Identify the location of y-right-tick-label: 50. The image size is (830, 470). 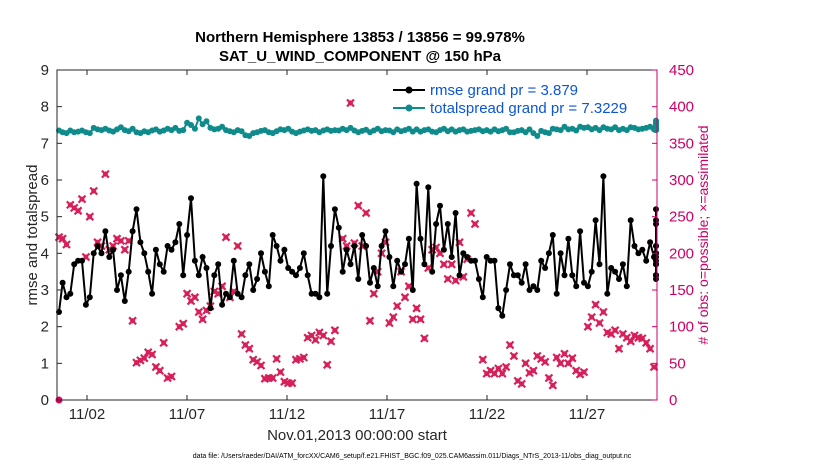
(677, 363).